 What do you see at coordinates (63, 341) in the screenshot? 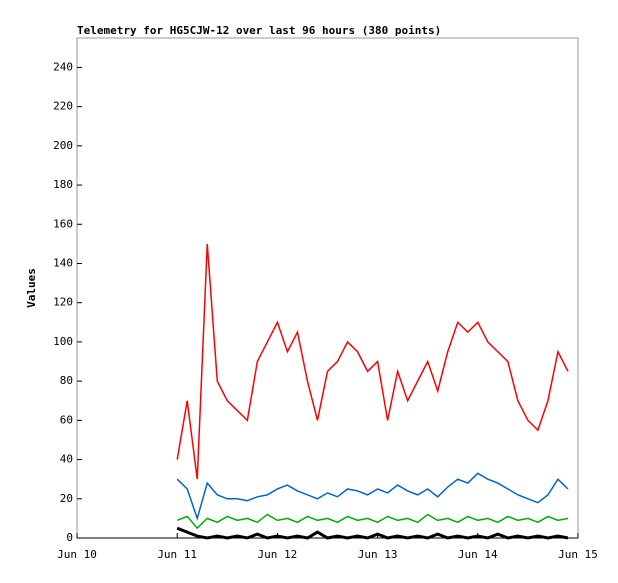
I see `y-tick-label: 100` at bounding box center [63, 341].